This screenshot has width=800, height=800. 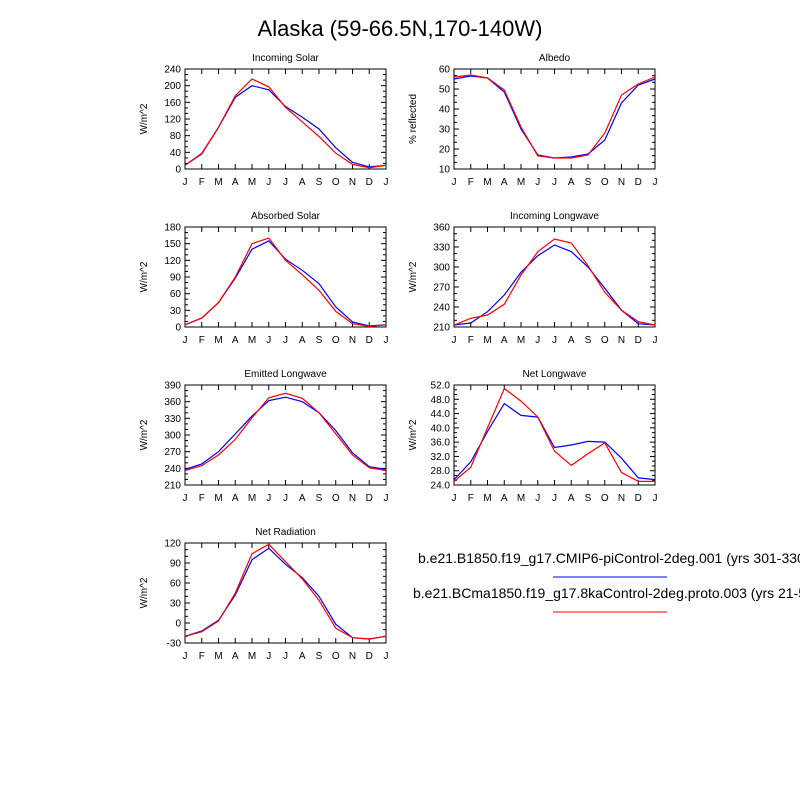 I want to click on y-tick-label: 150, so click(x=172, y=244).